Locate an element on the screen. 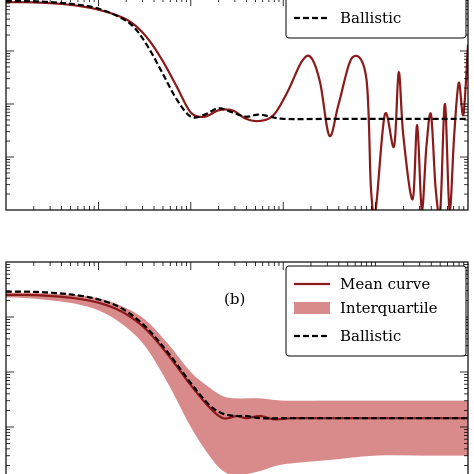 Image resolution: width=474 pixels, height=474 pixels. panel-a-legend: Ballistic is located at coordinates (376, 19).